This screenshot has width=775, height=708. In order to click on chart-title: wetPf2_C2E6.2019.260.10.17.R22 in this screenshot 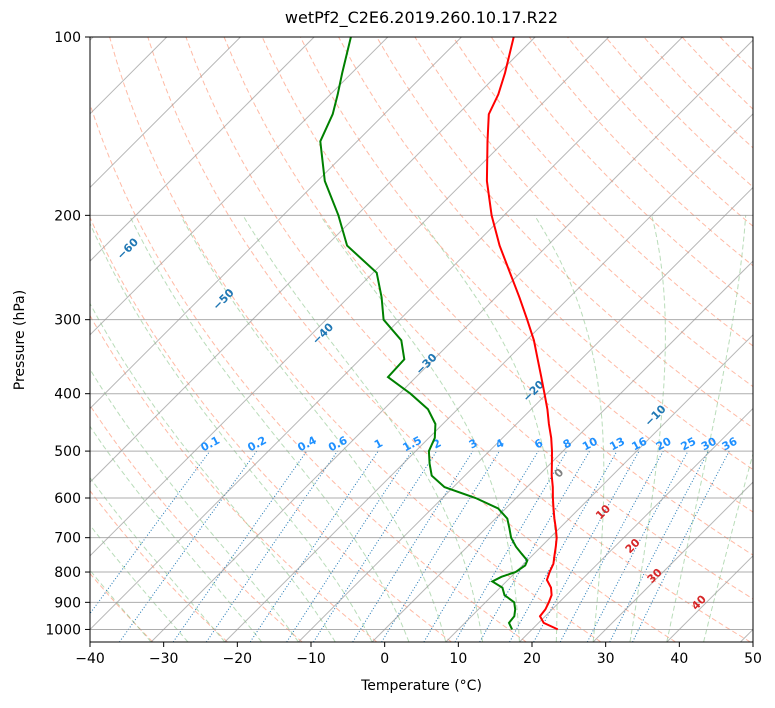, I will do `click(421, 17)`.